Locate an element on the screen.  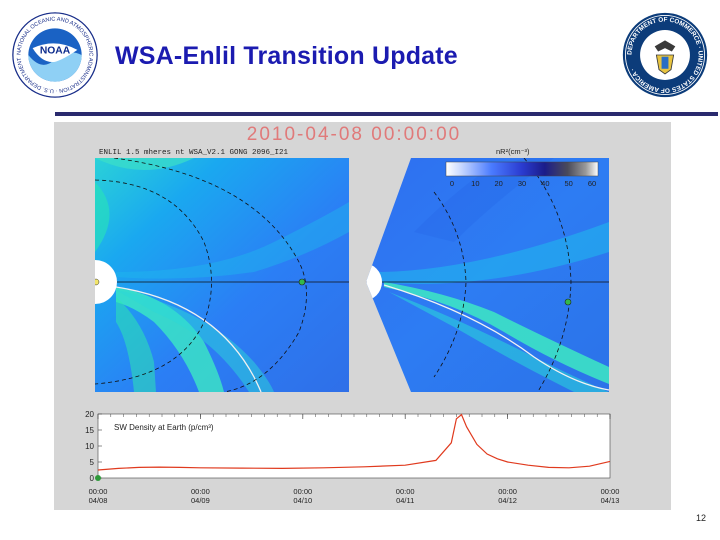
density-colorbar: nR²(cm⁻³) 0 10 20 30 40 50 60 is located at coordinates (522, 167).